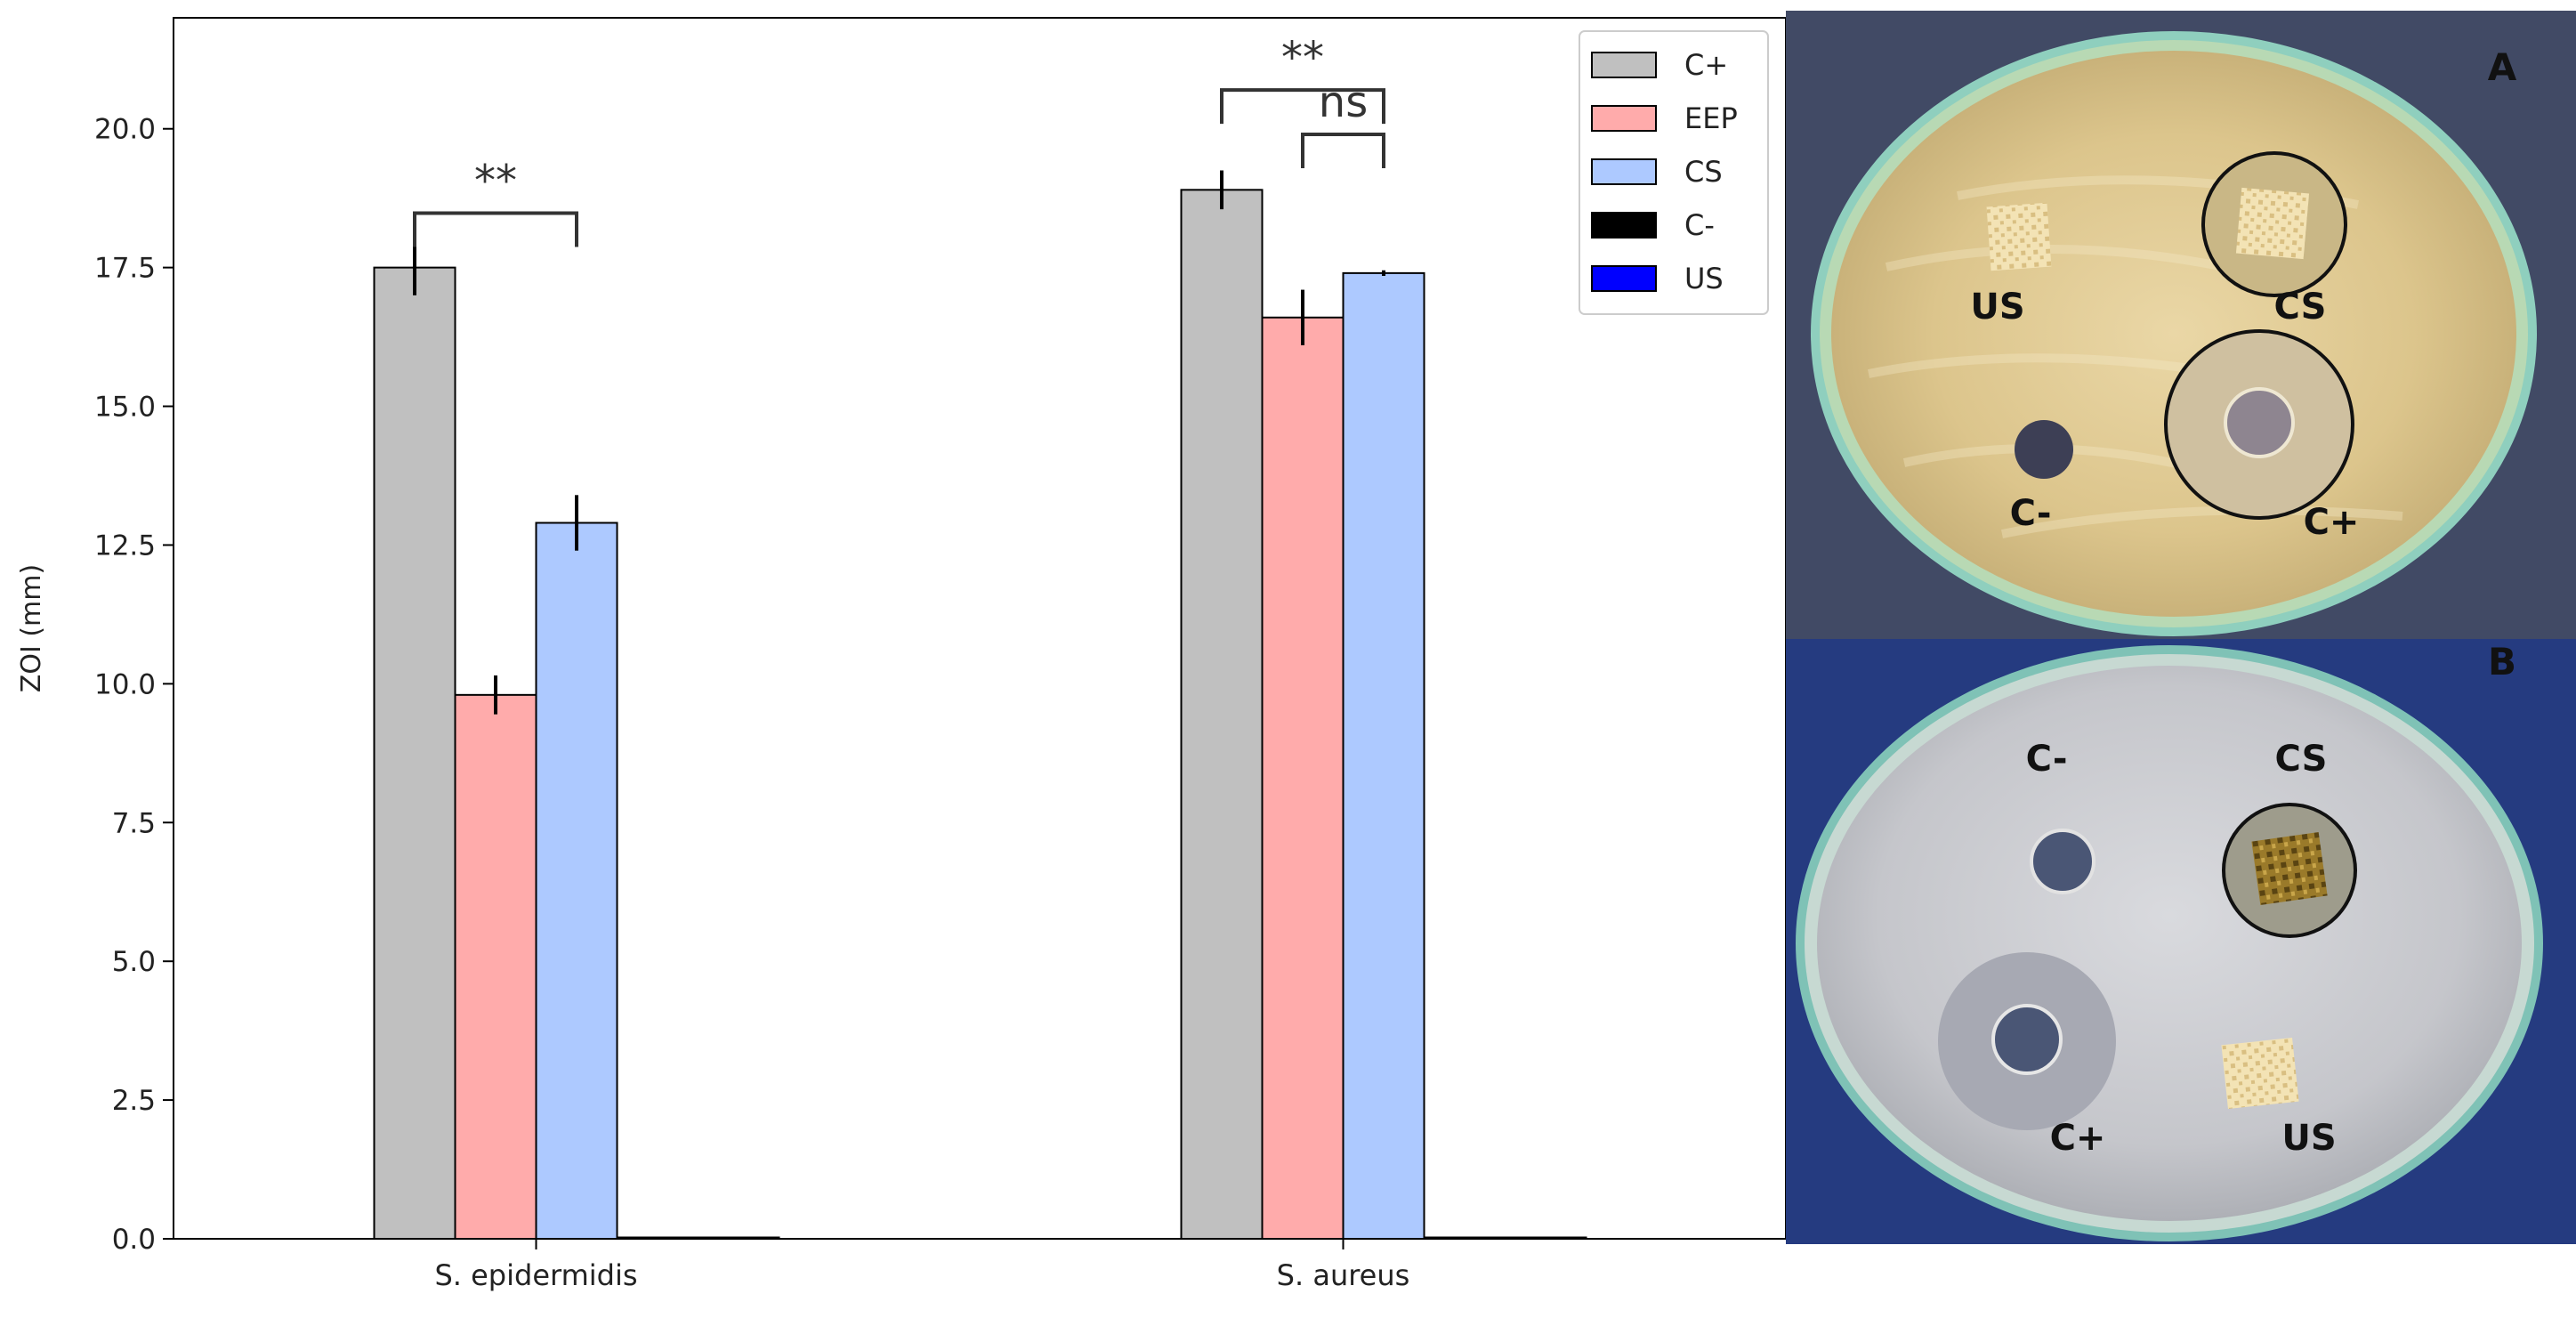 This screenshot has width=2576, height=1318. I want to click on bar-cs-epidermidis, so click(576, 881).